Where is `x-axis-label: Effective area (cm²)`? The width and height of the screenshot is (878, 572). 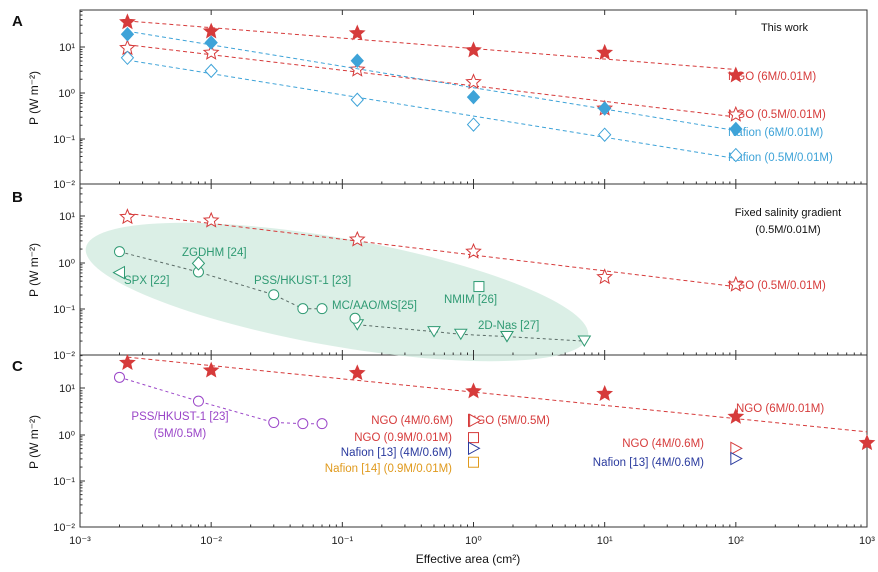
x-axis-label: Effective area (cm²) is located at coordinates (468, 559).